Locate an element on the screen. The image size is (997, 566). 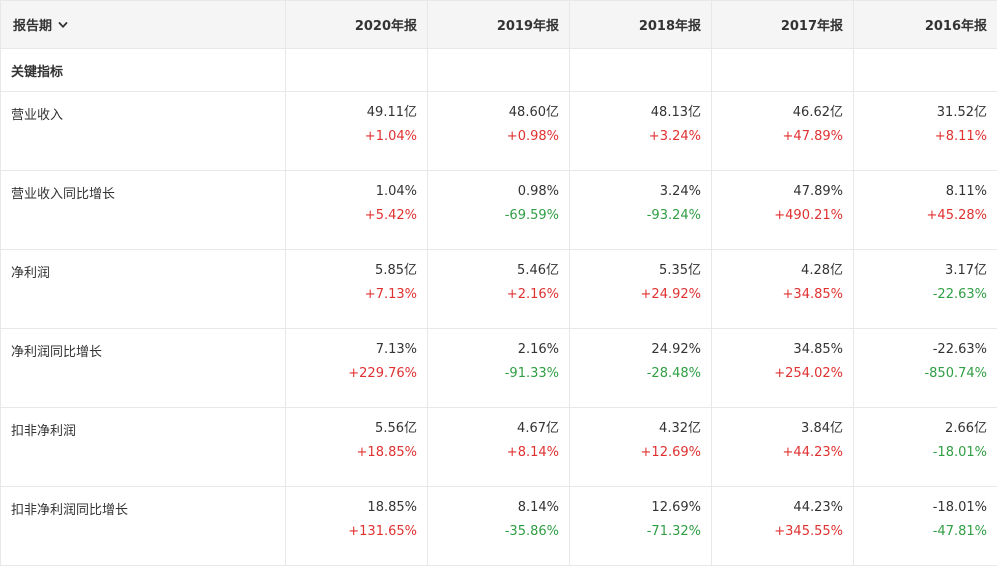
value-cell-2016: -18.01% -47.81% is located at coordinates (925, 526).